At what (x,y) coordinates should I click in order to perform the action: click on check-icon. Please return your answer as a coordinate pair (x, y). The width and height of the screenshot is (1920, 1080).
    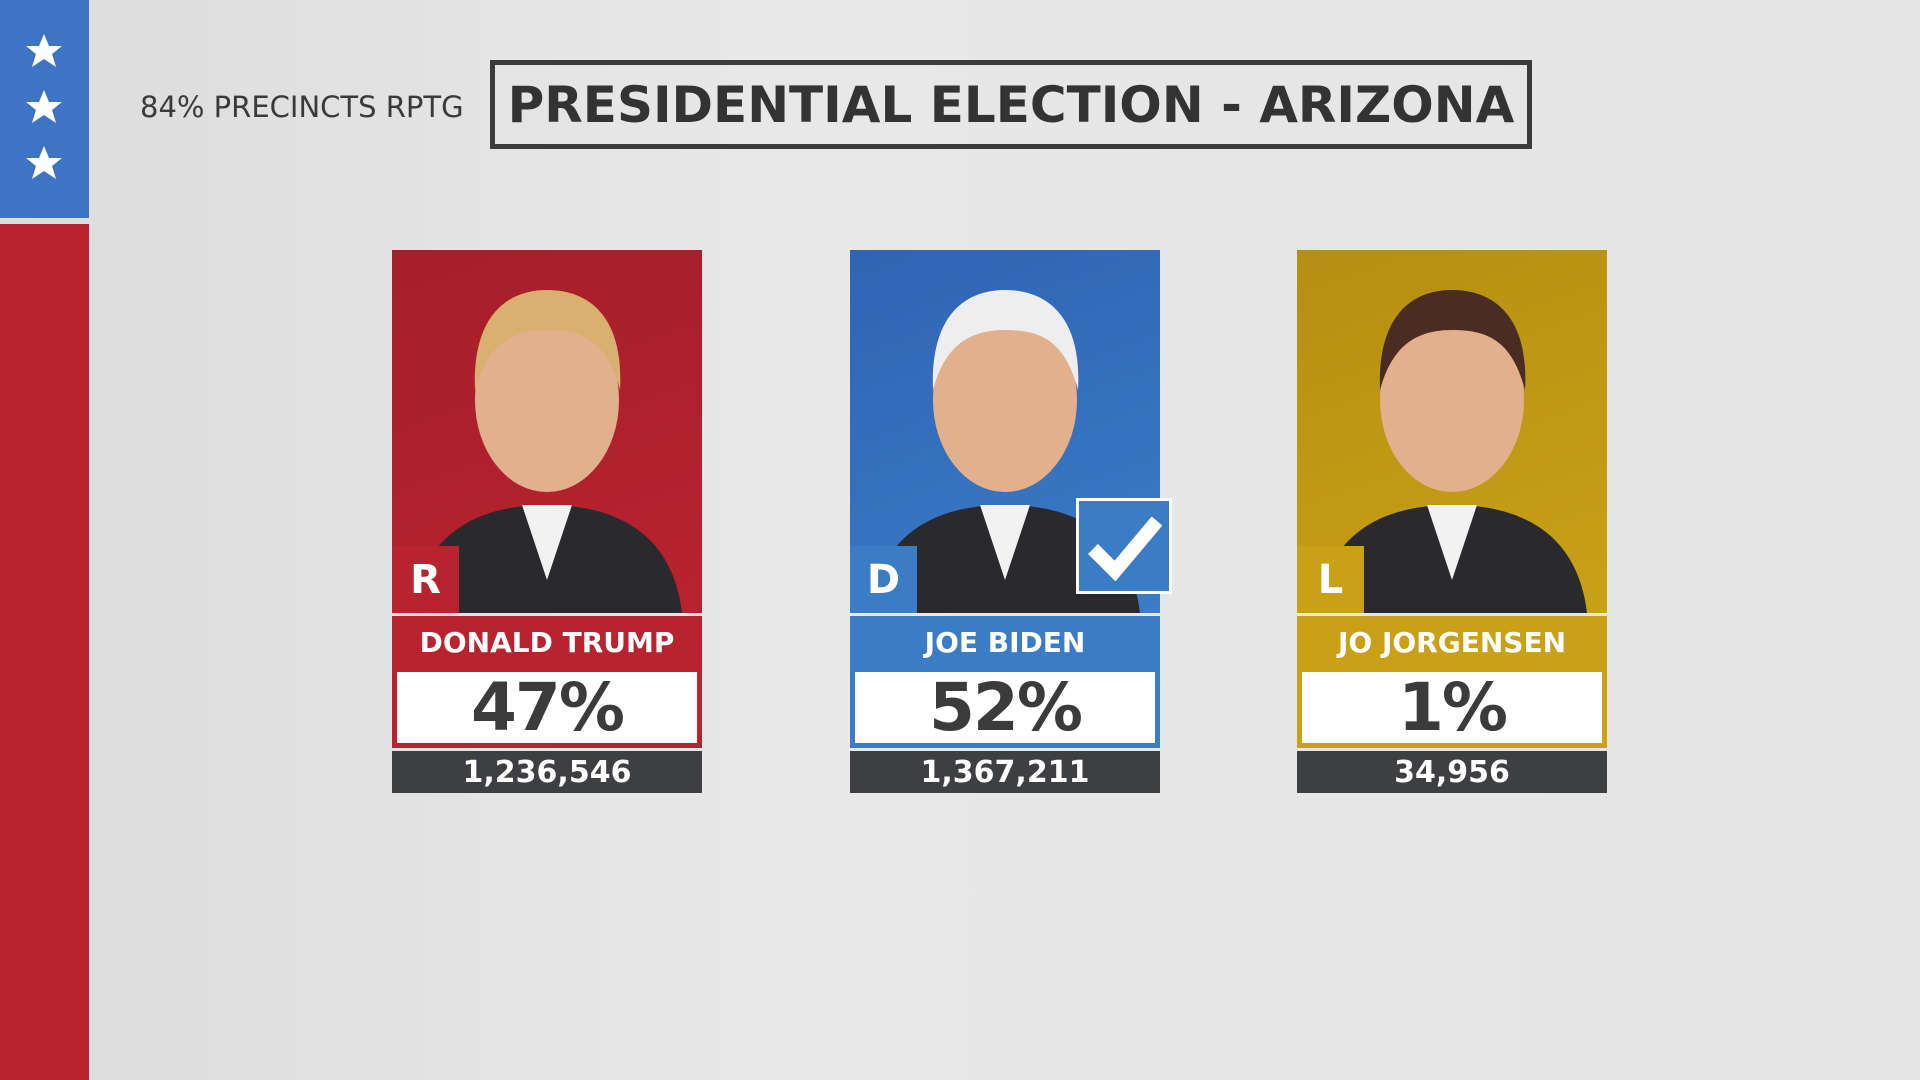
    Looking at the image, I should click on (1125, 549).